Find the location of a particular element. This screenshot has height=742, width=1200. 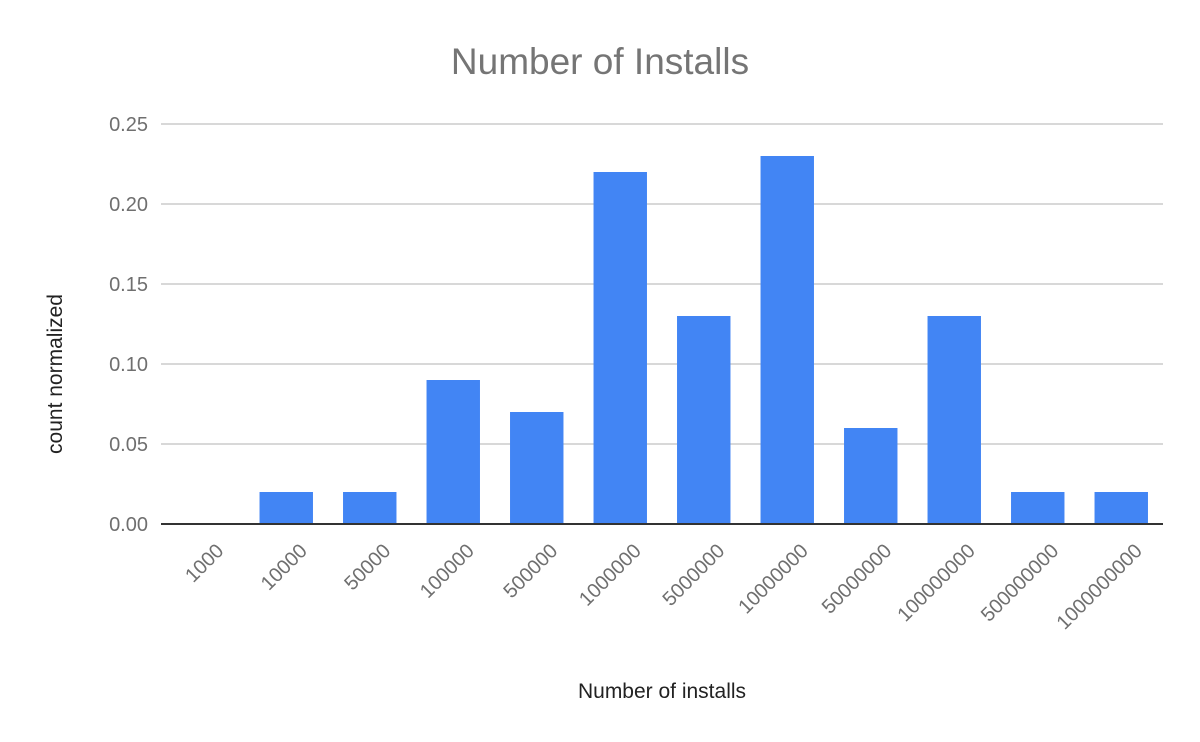

chart-title: Number of Installs is located at coordinates (600, 61).